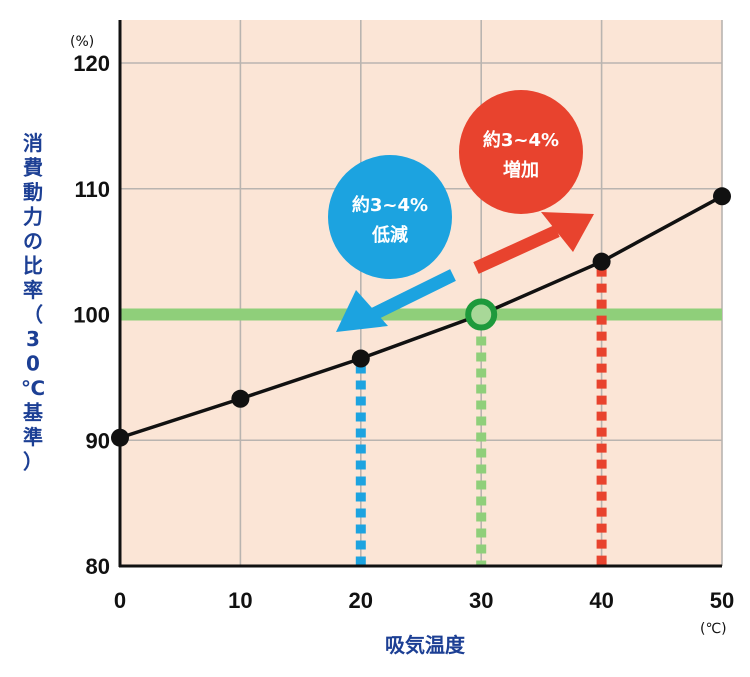 The image size is (750, 677). I want to click on x-tick-label: 50, so click(722, 600).